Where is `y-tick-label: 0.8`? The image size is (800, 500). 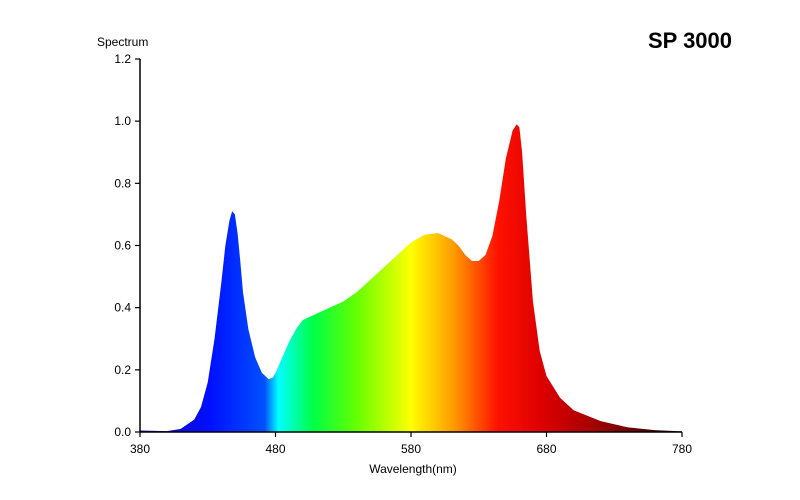 y-tick-label: 0.8 is located at coordinates (122, 183).